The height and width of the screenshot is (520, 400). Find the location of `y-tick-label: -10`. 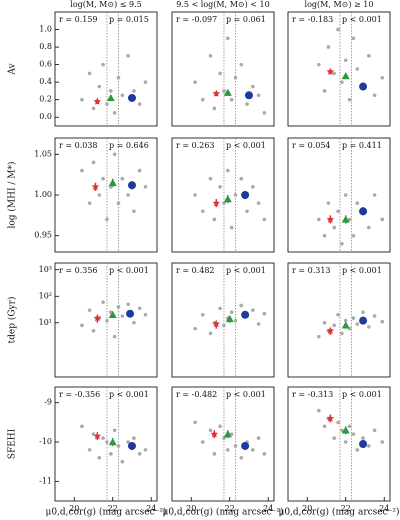

y-tick-label: -10 is located at coordinates (45, 441).